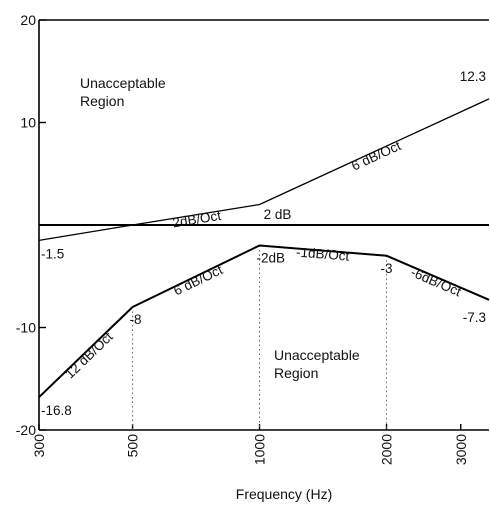 The width and height of the screenshot is (490, 509). What do you see at coordinates (26, 430) in the screenshot?
I see `y-tick-label: -20` at bounding box center [26, 430].